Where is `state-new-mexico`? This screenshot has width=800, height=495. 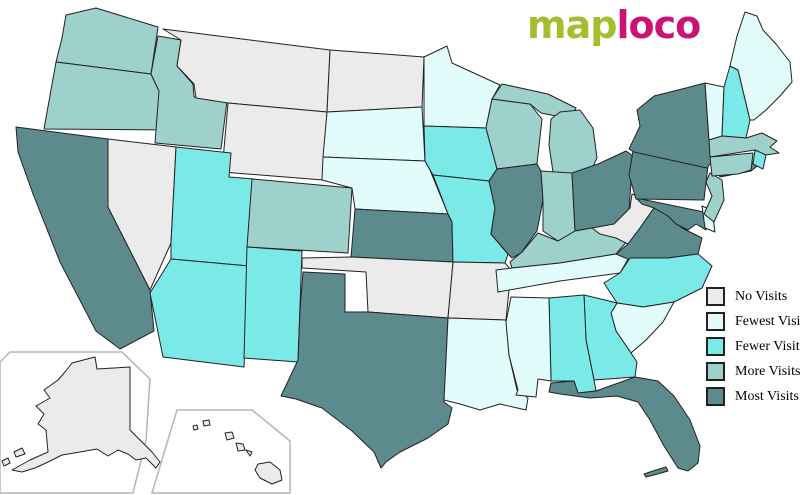 state-new-mexico is located at coordinates (273, 304).